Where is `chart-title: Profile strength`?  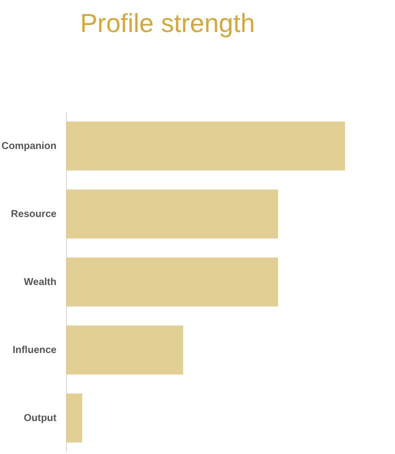
chart-title: Profile strength is located at coordinates (167, 23).